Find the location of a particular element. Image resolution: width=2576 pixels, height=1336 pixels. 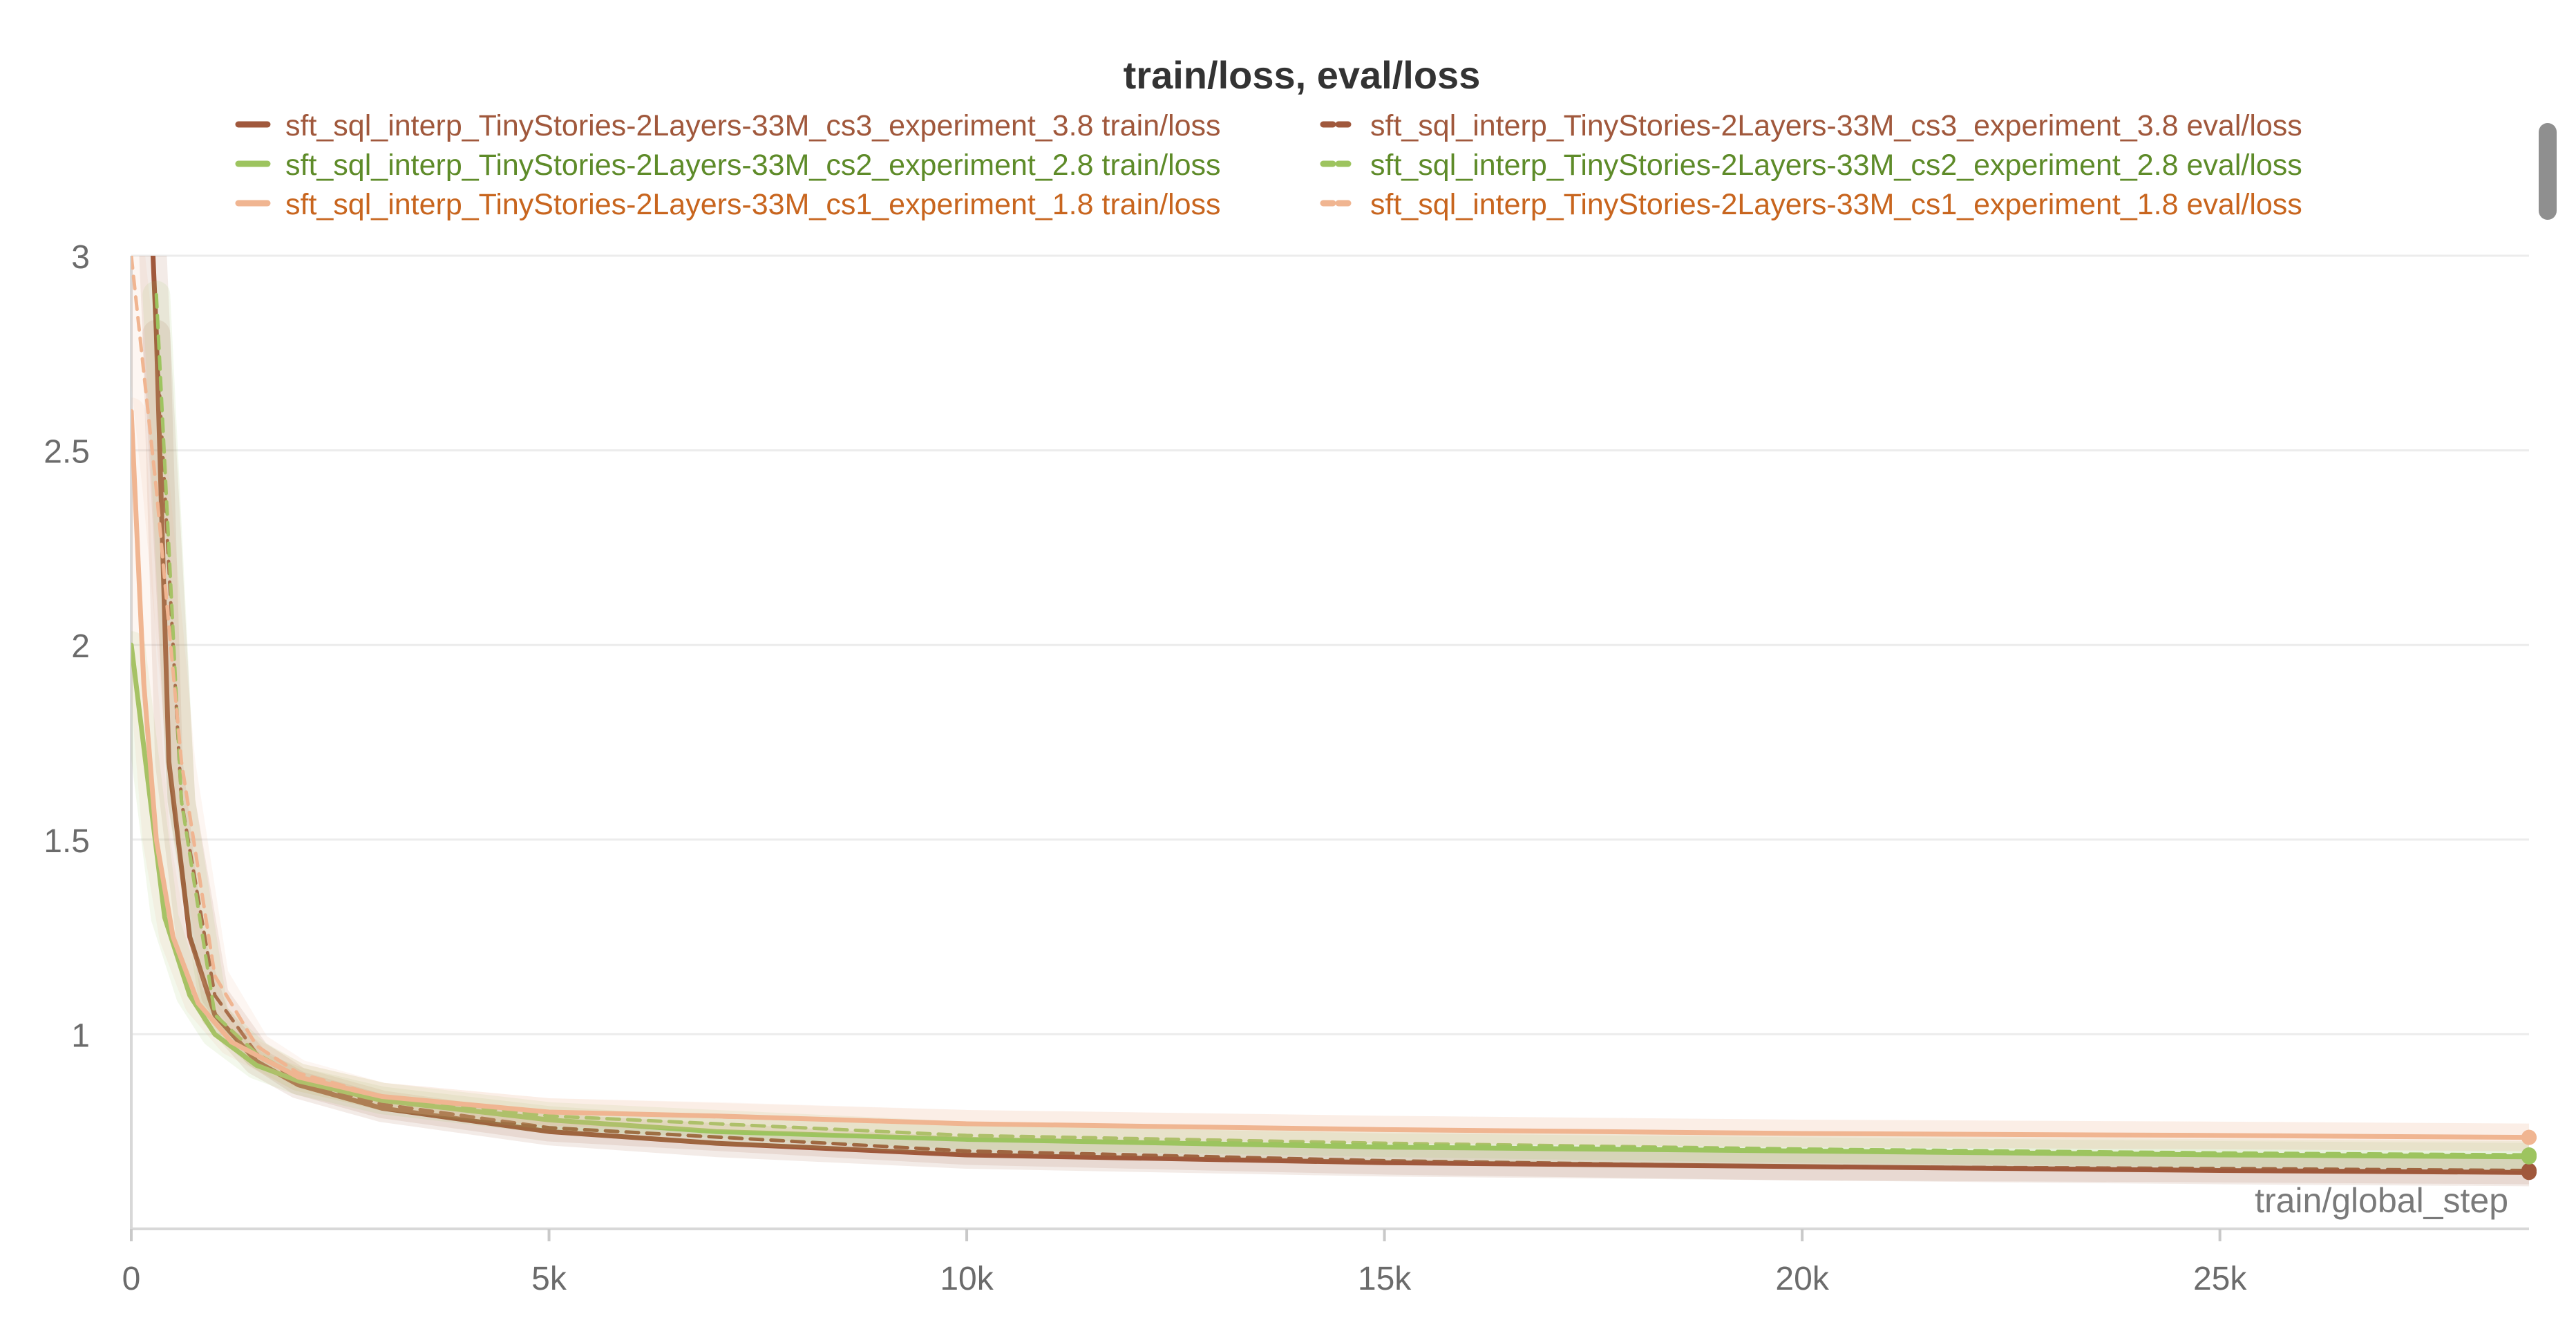

chart-title: train/loss, eval/loss is located at coordinates (1302, 75).